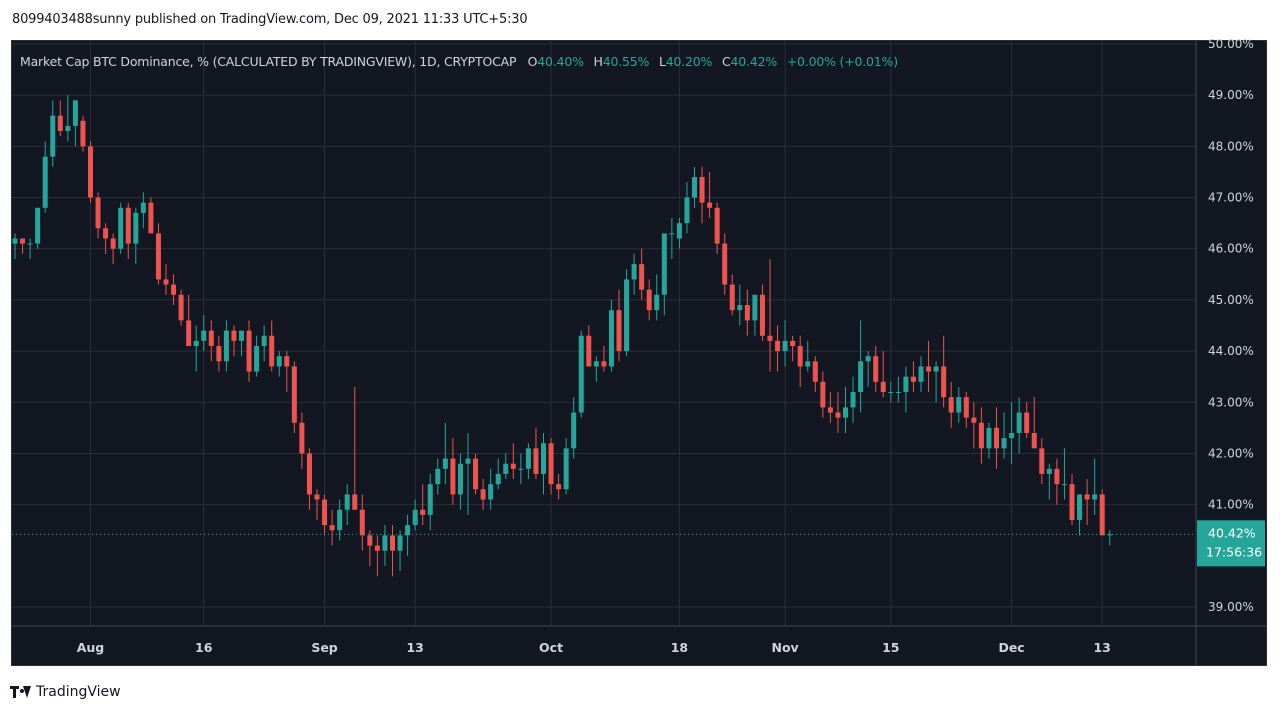 This screenshot has height=720, width=1280. What do you see at coordinates (78, 692) in the screenshot?
I see `footer-brand-text: TradingView` at bounding box center [78, 692].